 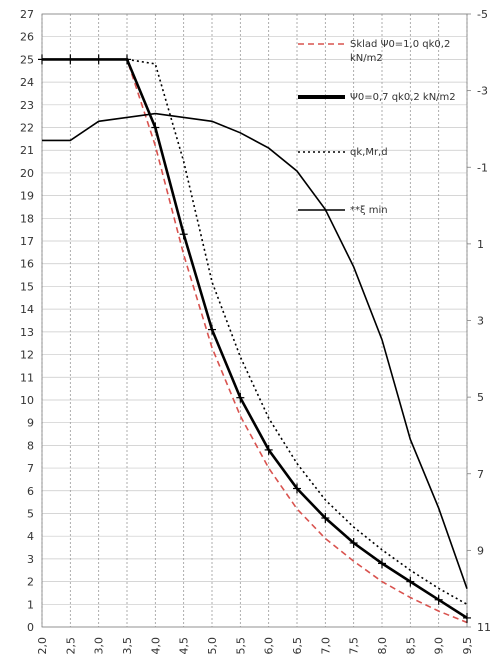 I want to click on y-right-tick-label: -3, so click(x=482, y=91).